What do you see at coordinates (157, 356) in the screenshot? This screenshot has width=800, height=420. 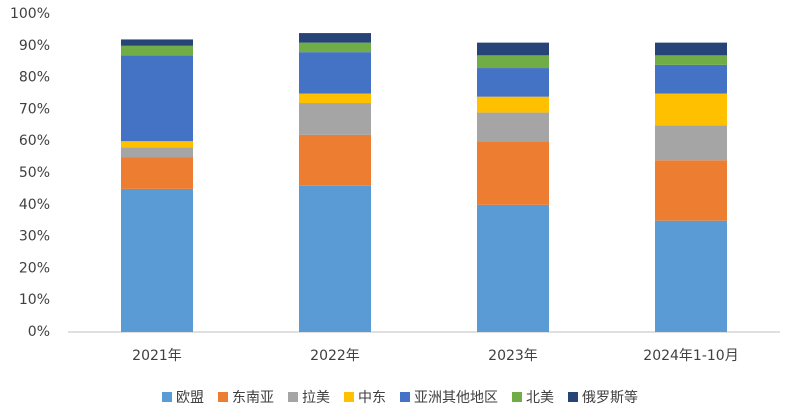 I see `x-tick-label: 2021年` at bounding box center [157, 356].